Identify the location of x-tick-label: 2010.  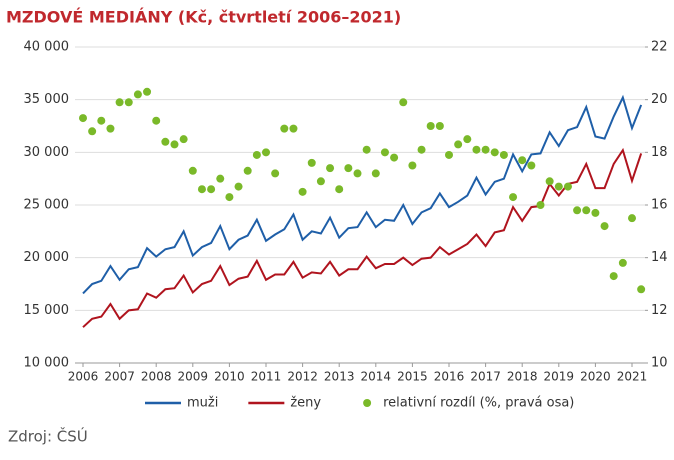
(229, 377).